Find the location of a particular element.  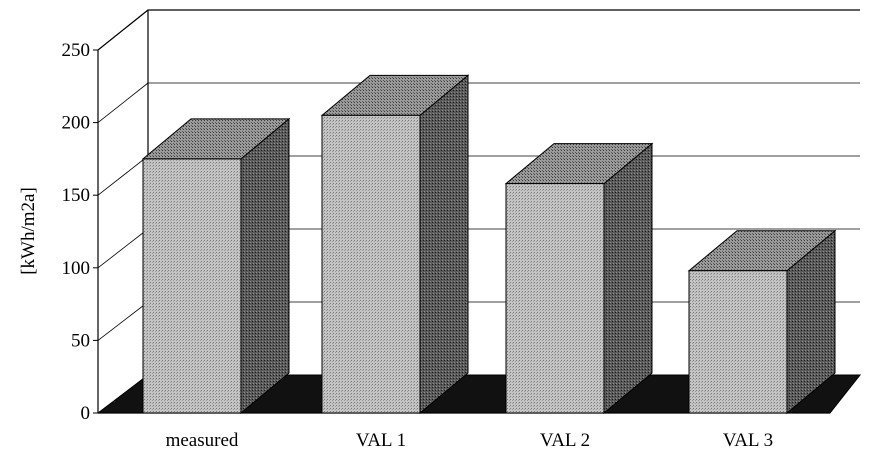

x-axis-labels: measured VAL 1 VAL 2 VAL 3 is located at coordinates (469, 440).